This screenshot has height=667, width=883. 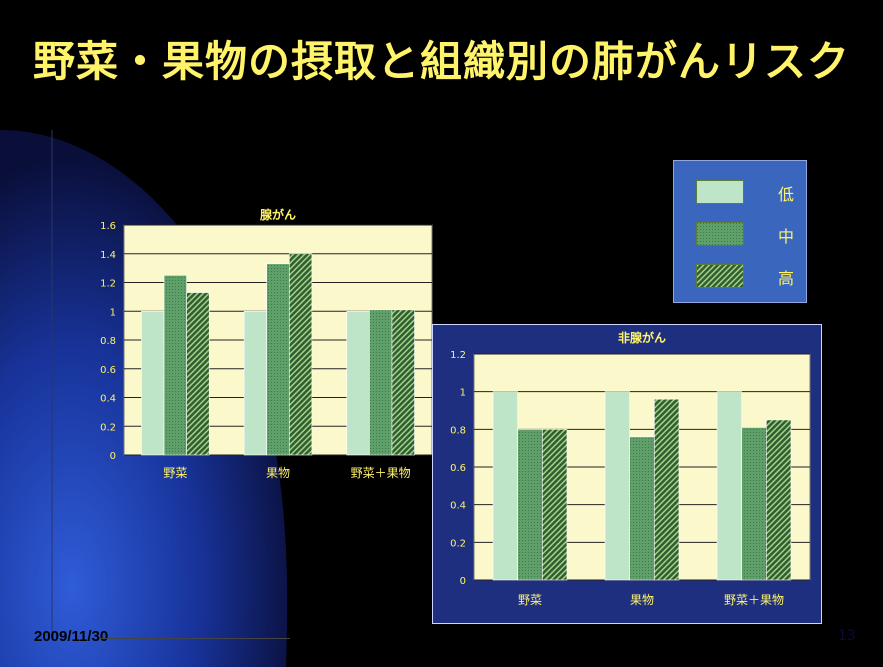 I want to click on legend-item-high: 高, so click(x=746, y=274).